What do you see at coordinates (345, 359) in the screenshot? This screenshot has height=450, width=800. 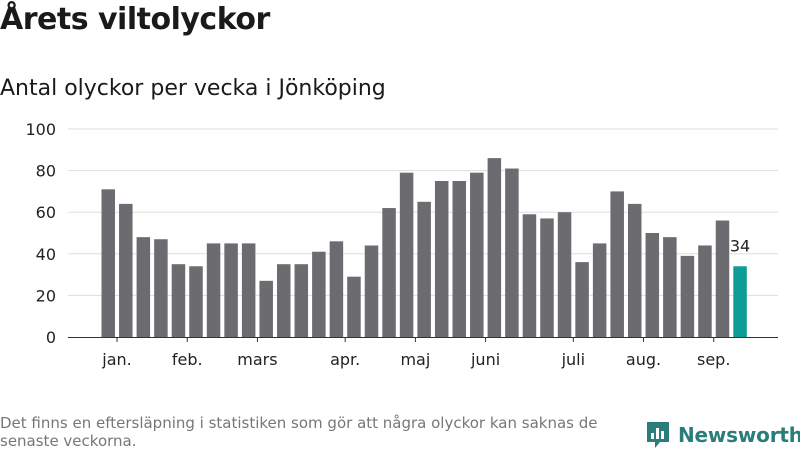 I see `x-tick-label: apr.` at bounding box center [345, 359].